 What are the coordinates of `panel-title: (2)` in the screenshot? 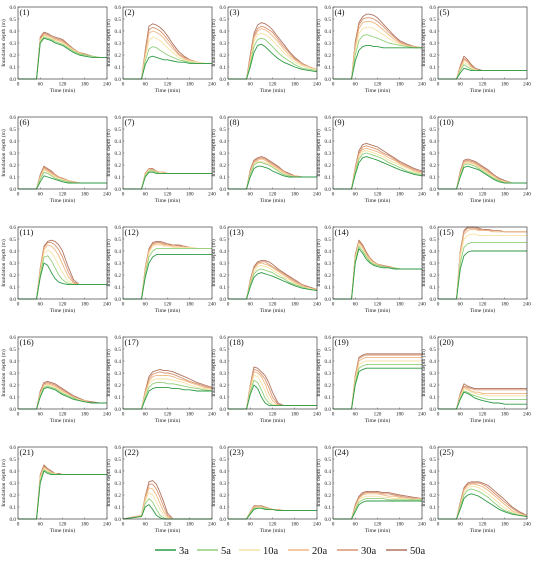 It's located at (130, 12).